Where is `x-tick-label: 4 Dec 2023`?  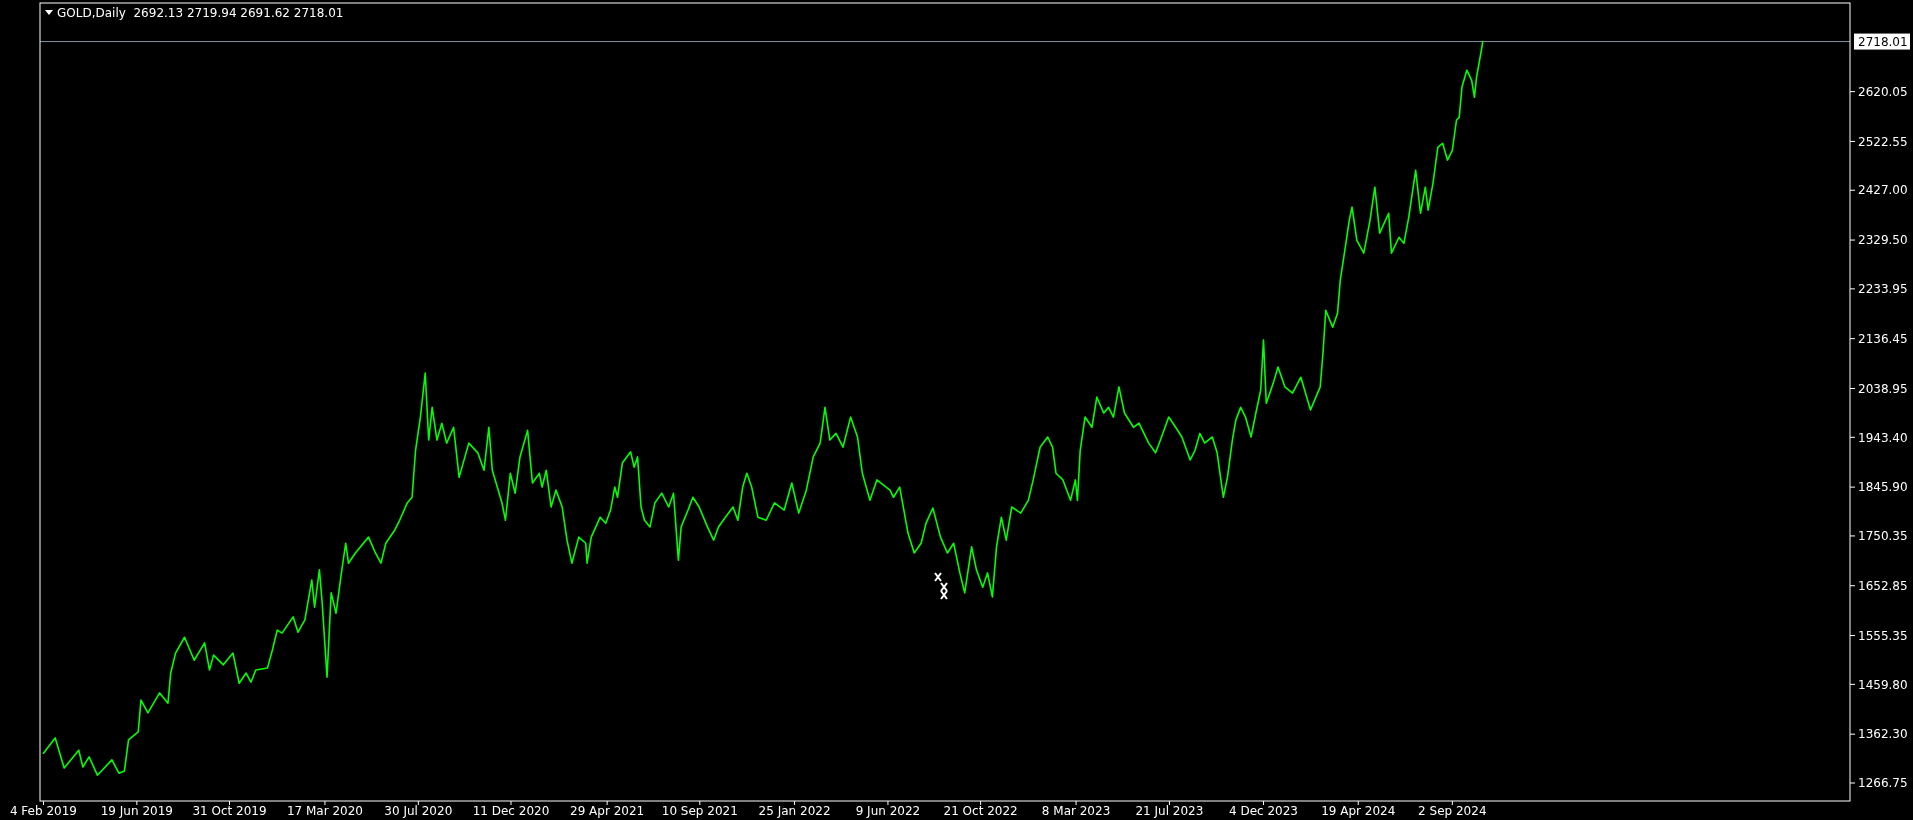
x-tick-label: 4 Dec 2023 is located at coordinates (1263, 811).